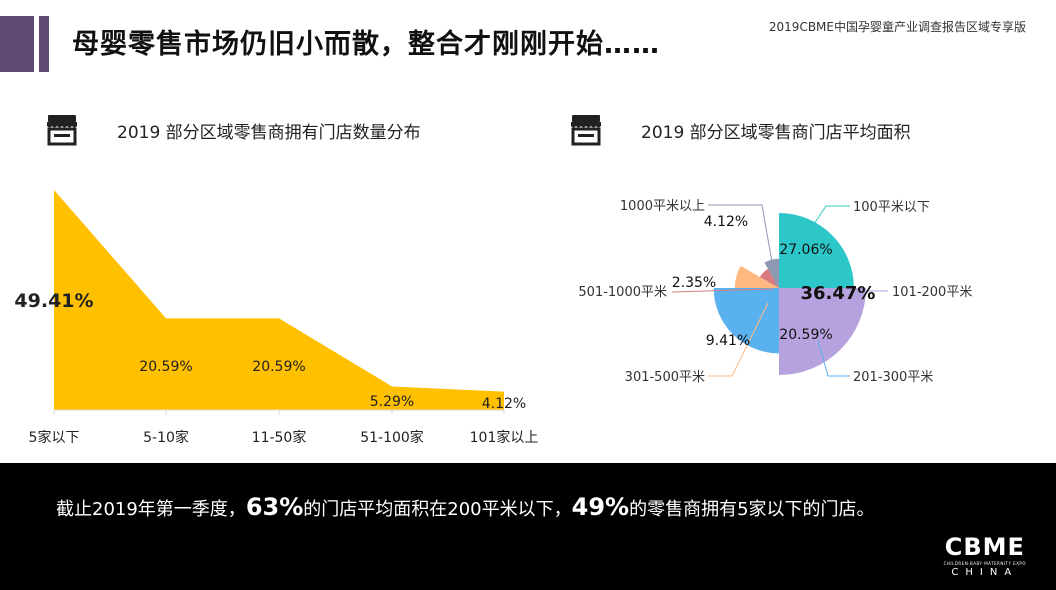 The image size is (1056, 590). What do you see at coordinates (984, 563) in the screenshot?
I see `logo-small: CHILDREN·BABY·MATERNITY EXPO` at bounding box center [984, 563].